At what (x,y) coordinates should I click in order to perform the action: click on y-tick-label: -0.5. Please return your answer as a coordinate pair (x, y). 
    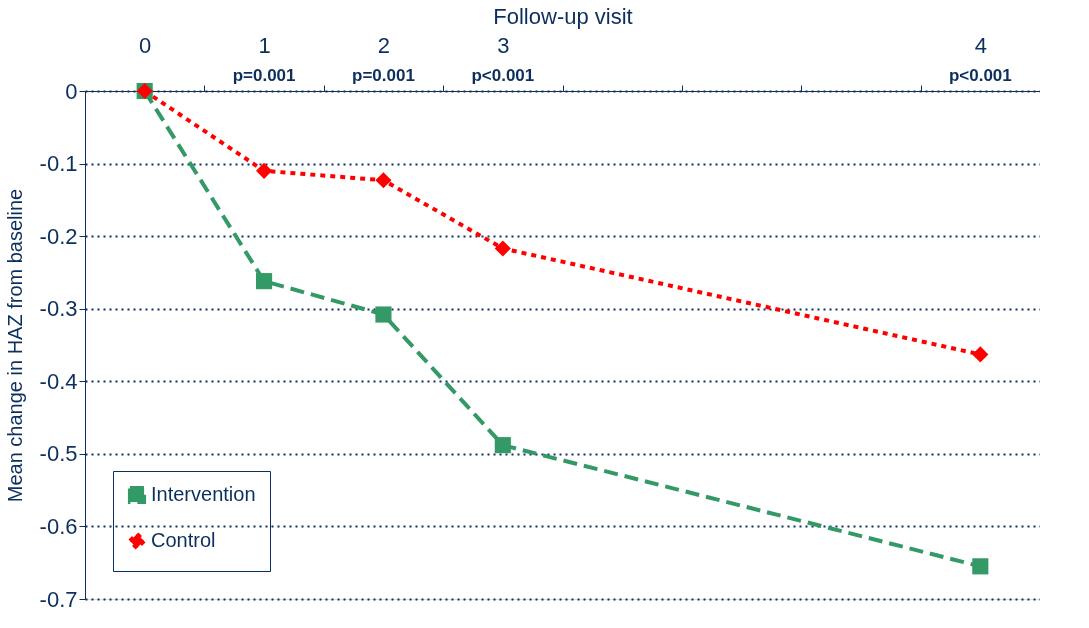
    Looking at the image, I should click on (58, 454).